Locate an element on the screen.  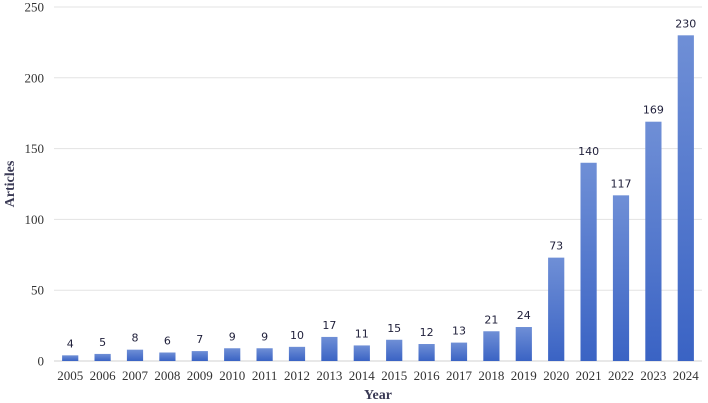
y-tick-label: 250 is located at coordinates (35, 7).